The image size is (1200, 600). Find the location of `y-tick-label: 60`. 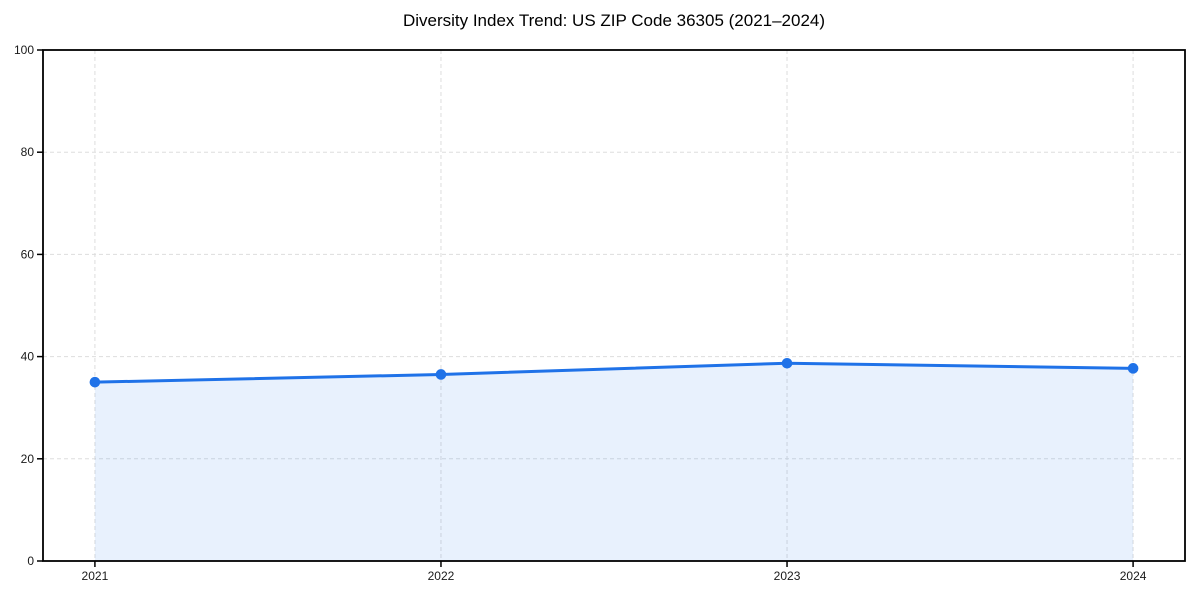

y-tick-label: 60 is located at coordinates (28, 254).